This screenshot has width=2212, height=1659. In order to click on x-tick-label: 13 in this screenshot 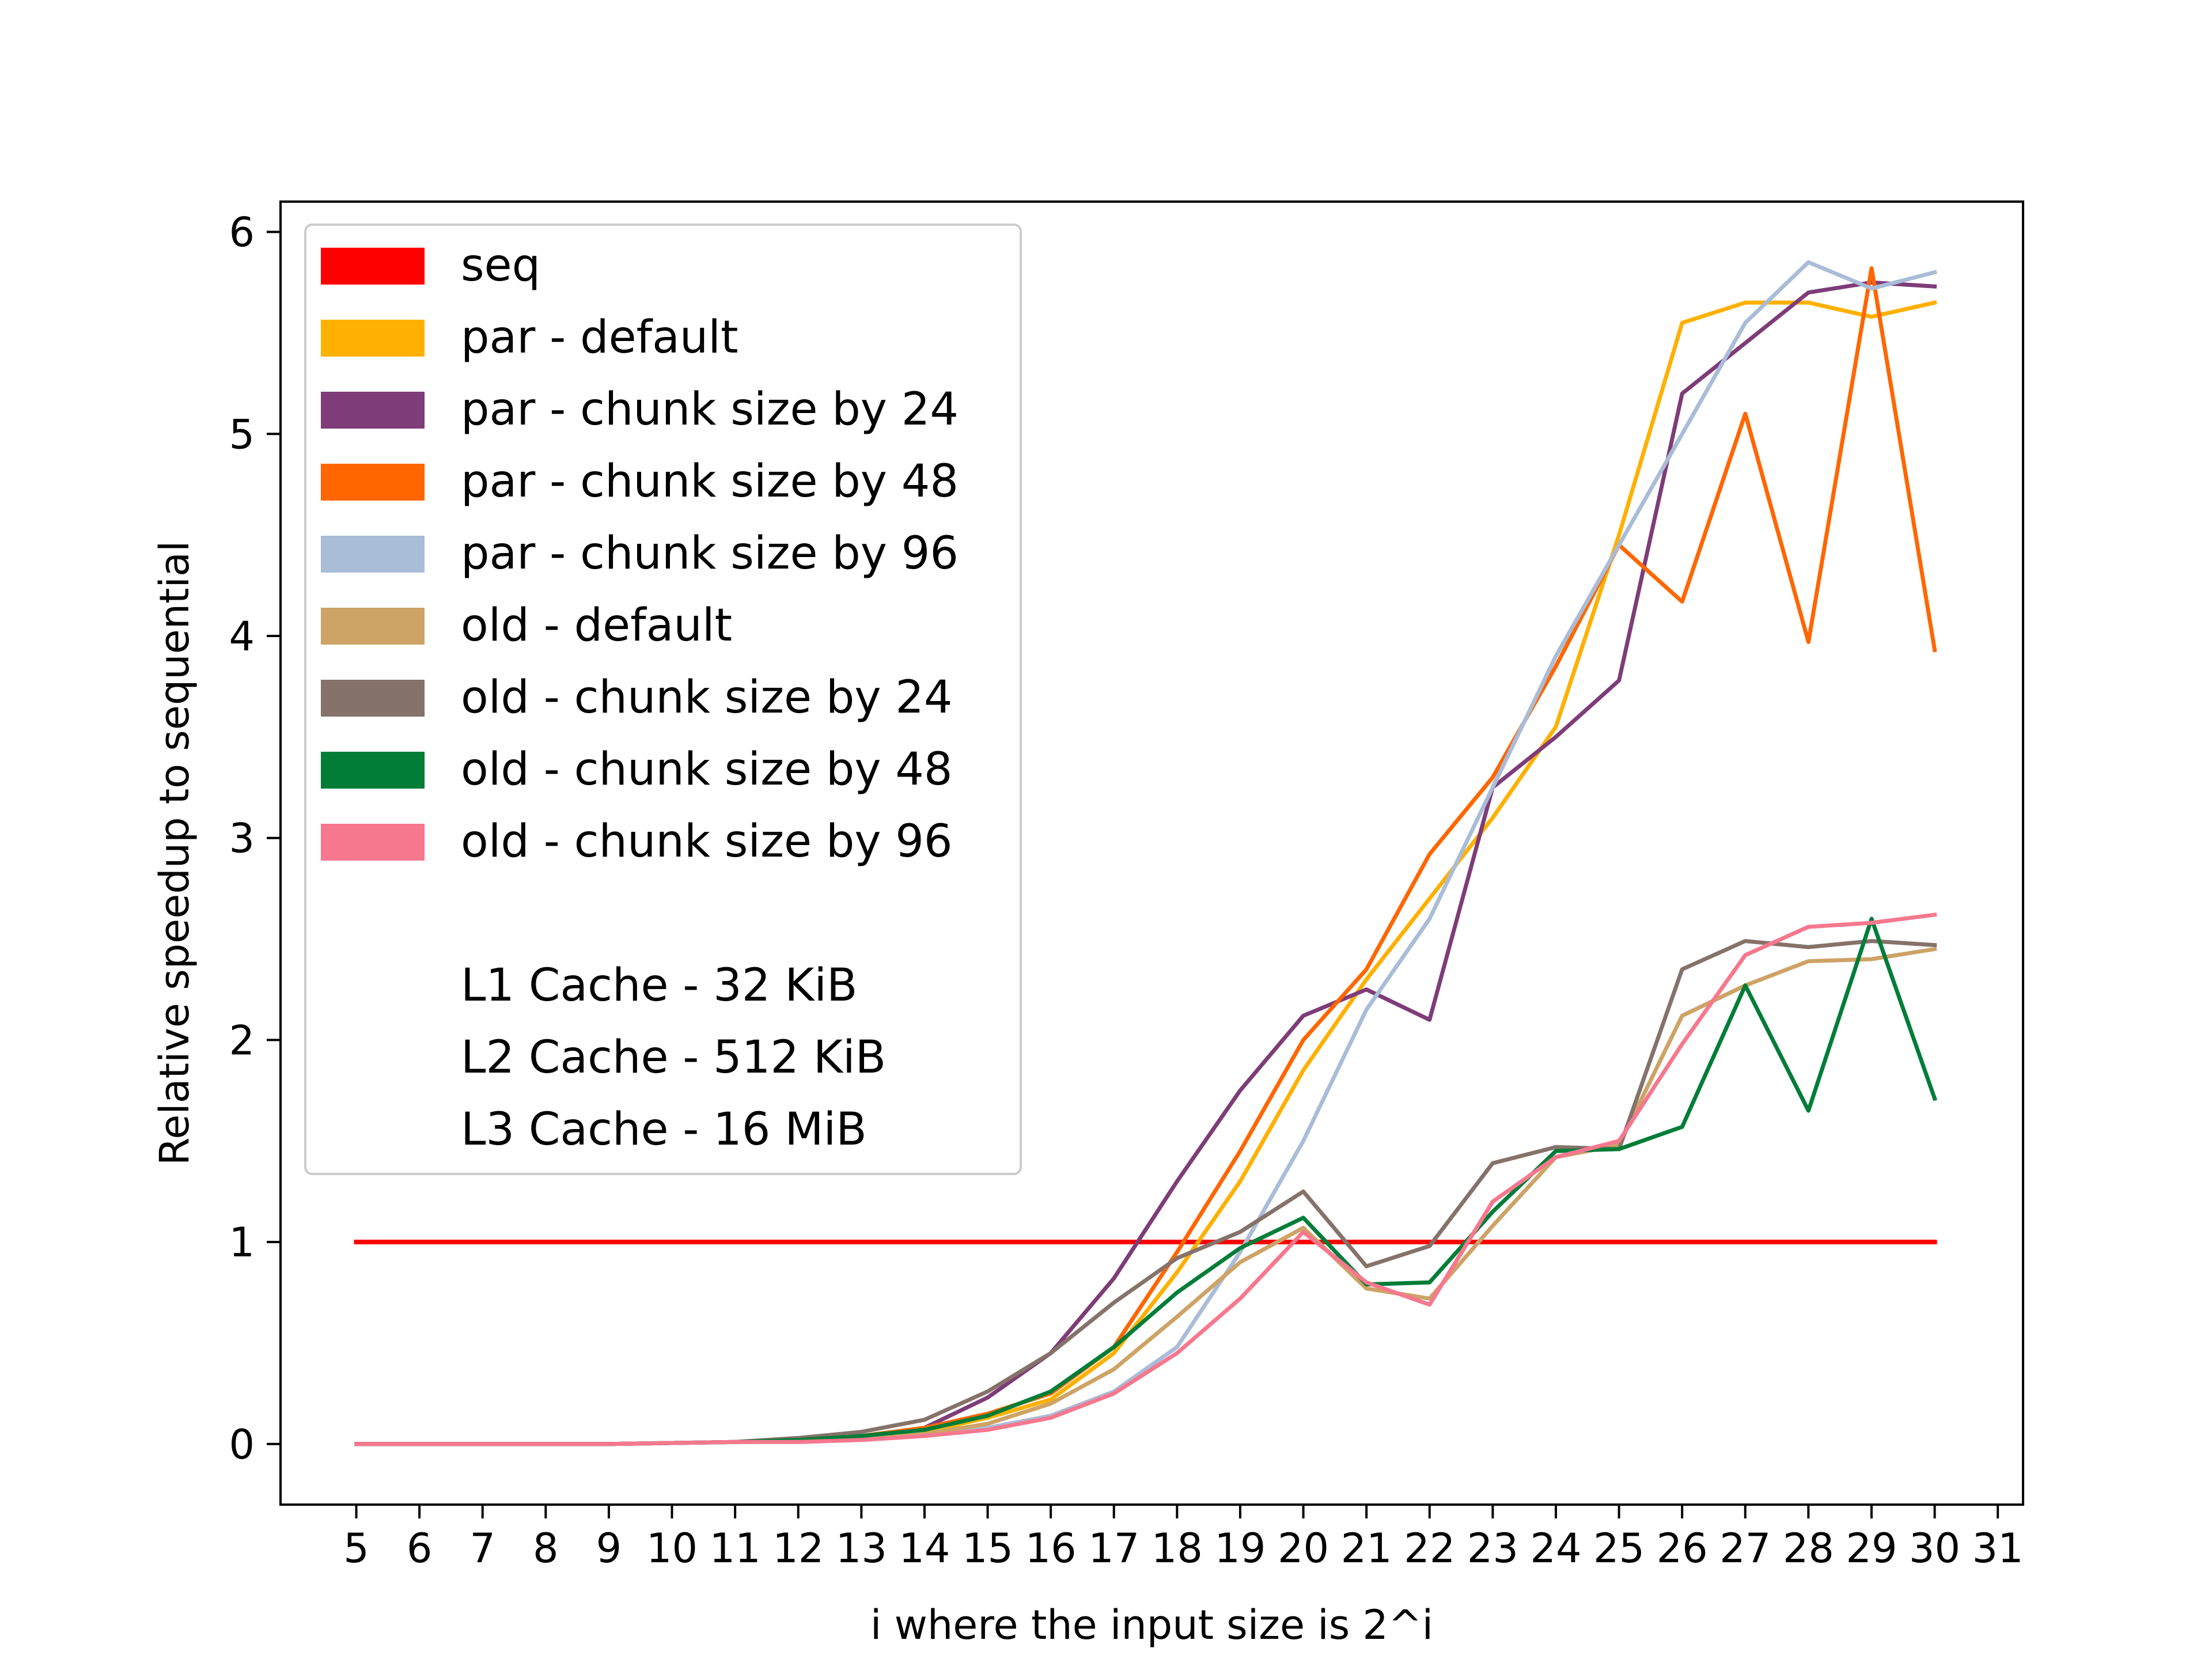, I will do `click(861, 1548)`.